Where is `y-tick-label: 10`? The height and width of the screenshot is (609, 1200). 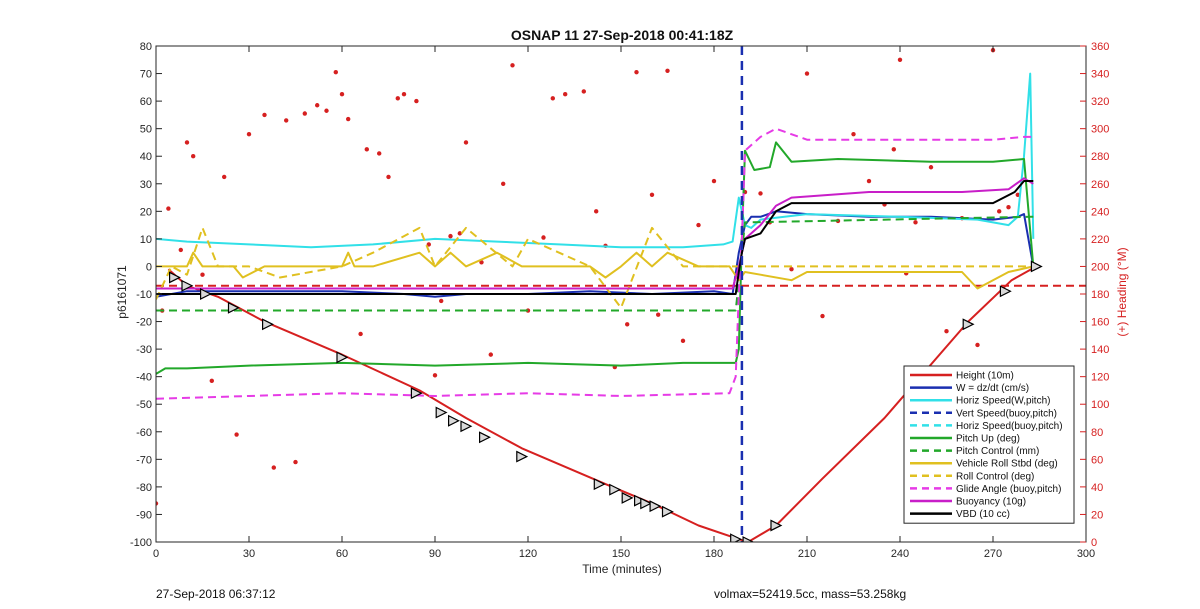 y-tick-label: 10 is located at coordinates (146, 240).